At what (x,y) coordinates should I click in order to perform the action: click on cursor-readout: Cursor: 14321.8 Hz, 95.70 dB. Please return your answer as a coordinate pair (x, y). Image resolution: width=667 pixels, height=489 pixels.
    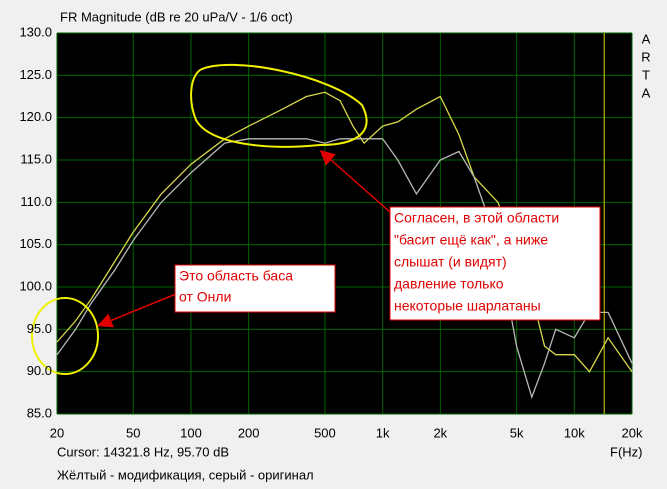
    Looking at the image, I should click on (143, 451).